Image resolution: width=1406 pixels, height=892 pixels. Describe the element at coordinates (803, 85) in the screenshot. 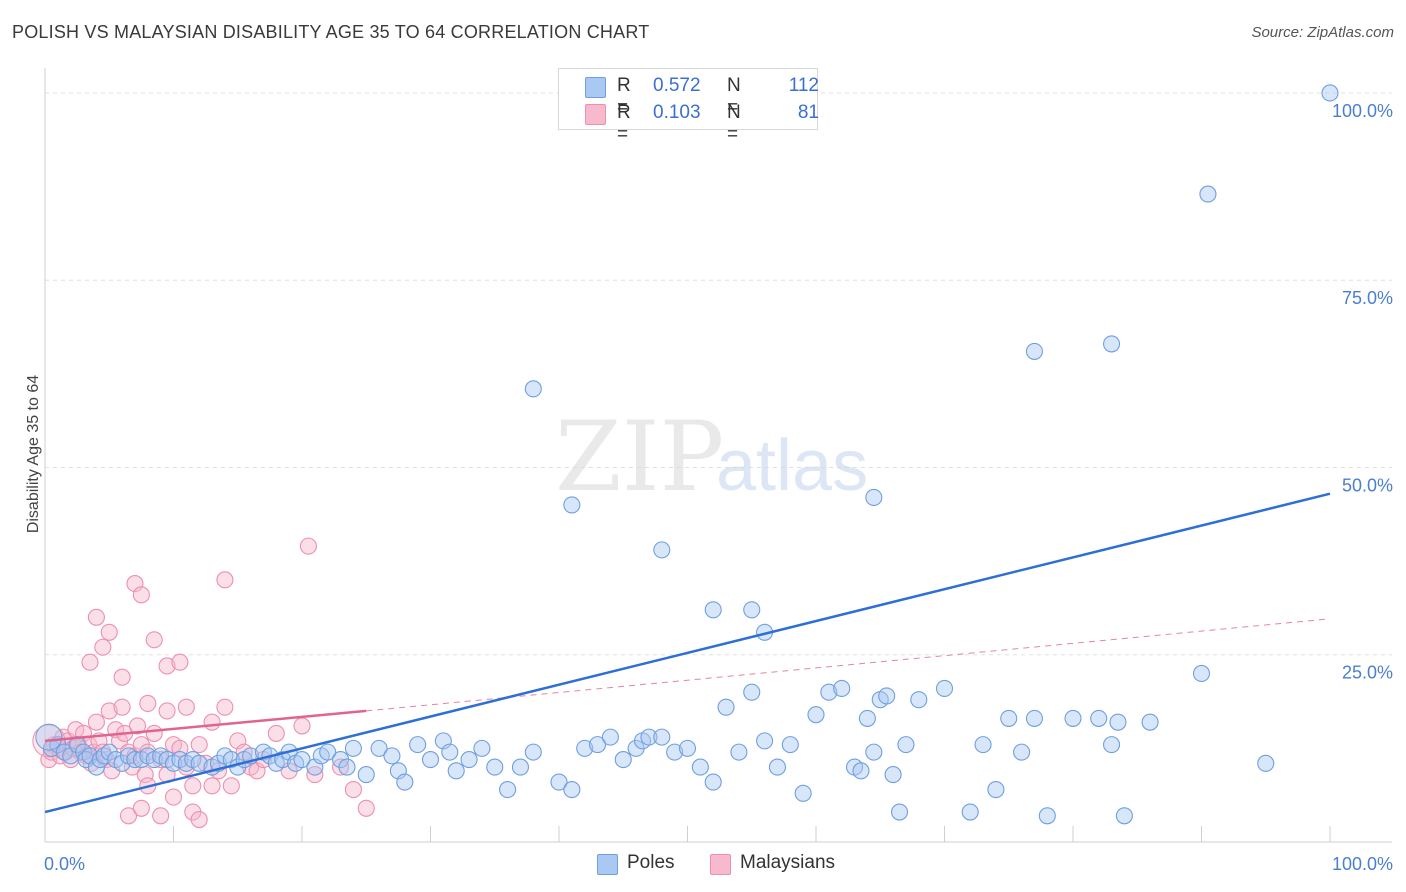

I see `poles-n-value: 112` at that location.